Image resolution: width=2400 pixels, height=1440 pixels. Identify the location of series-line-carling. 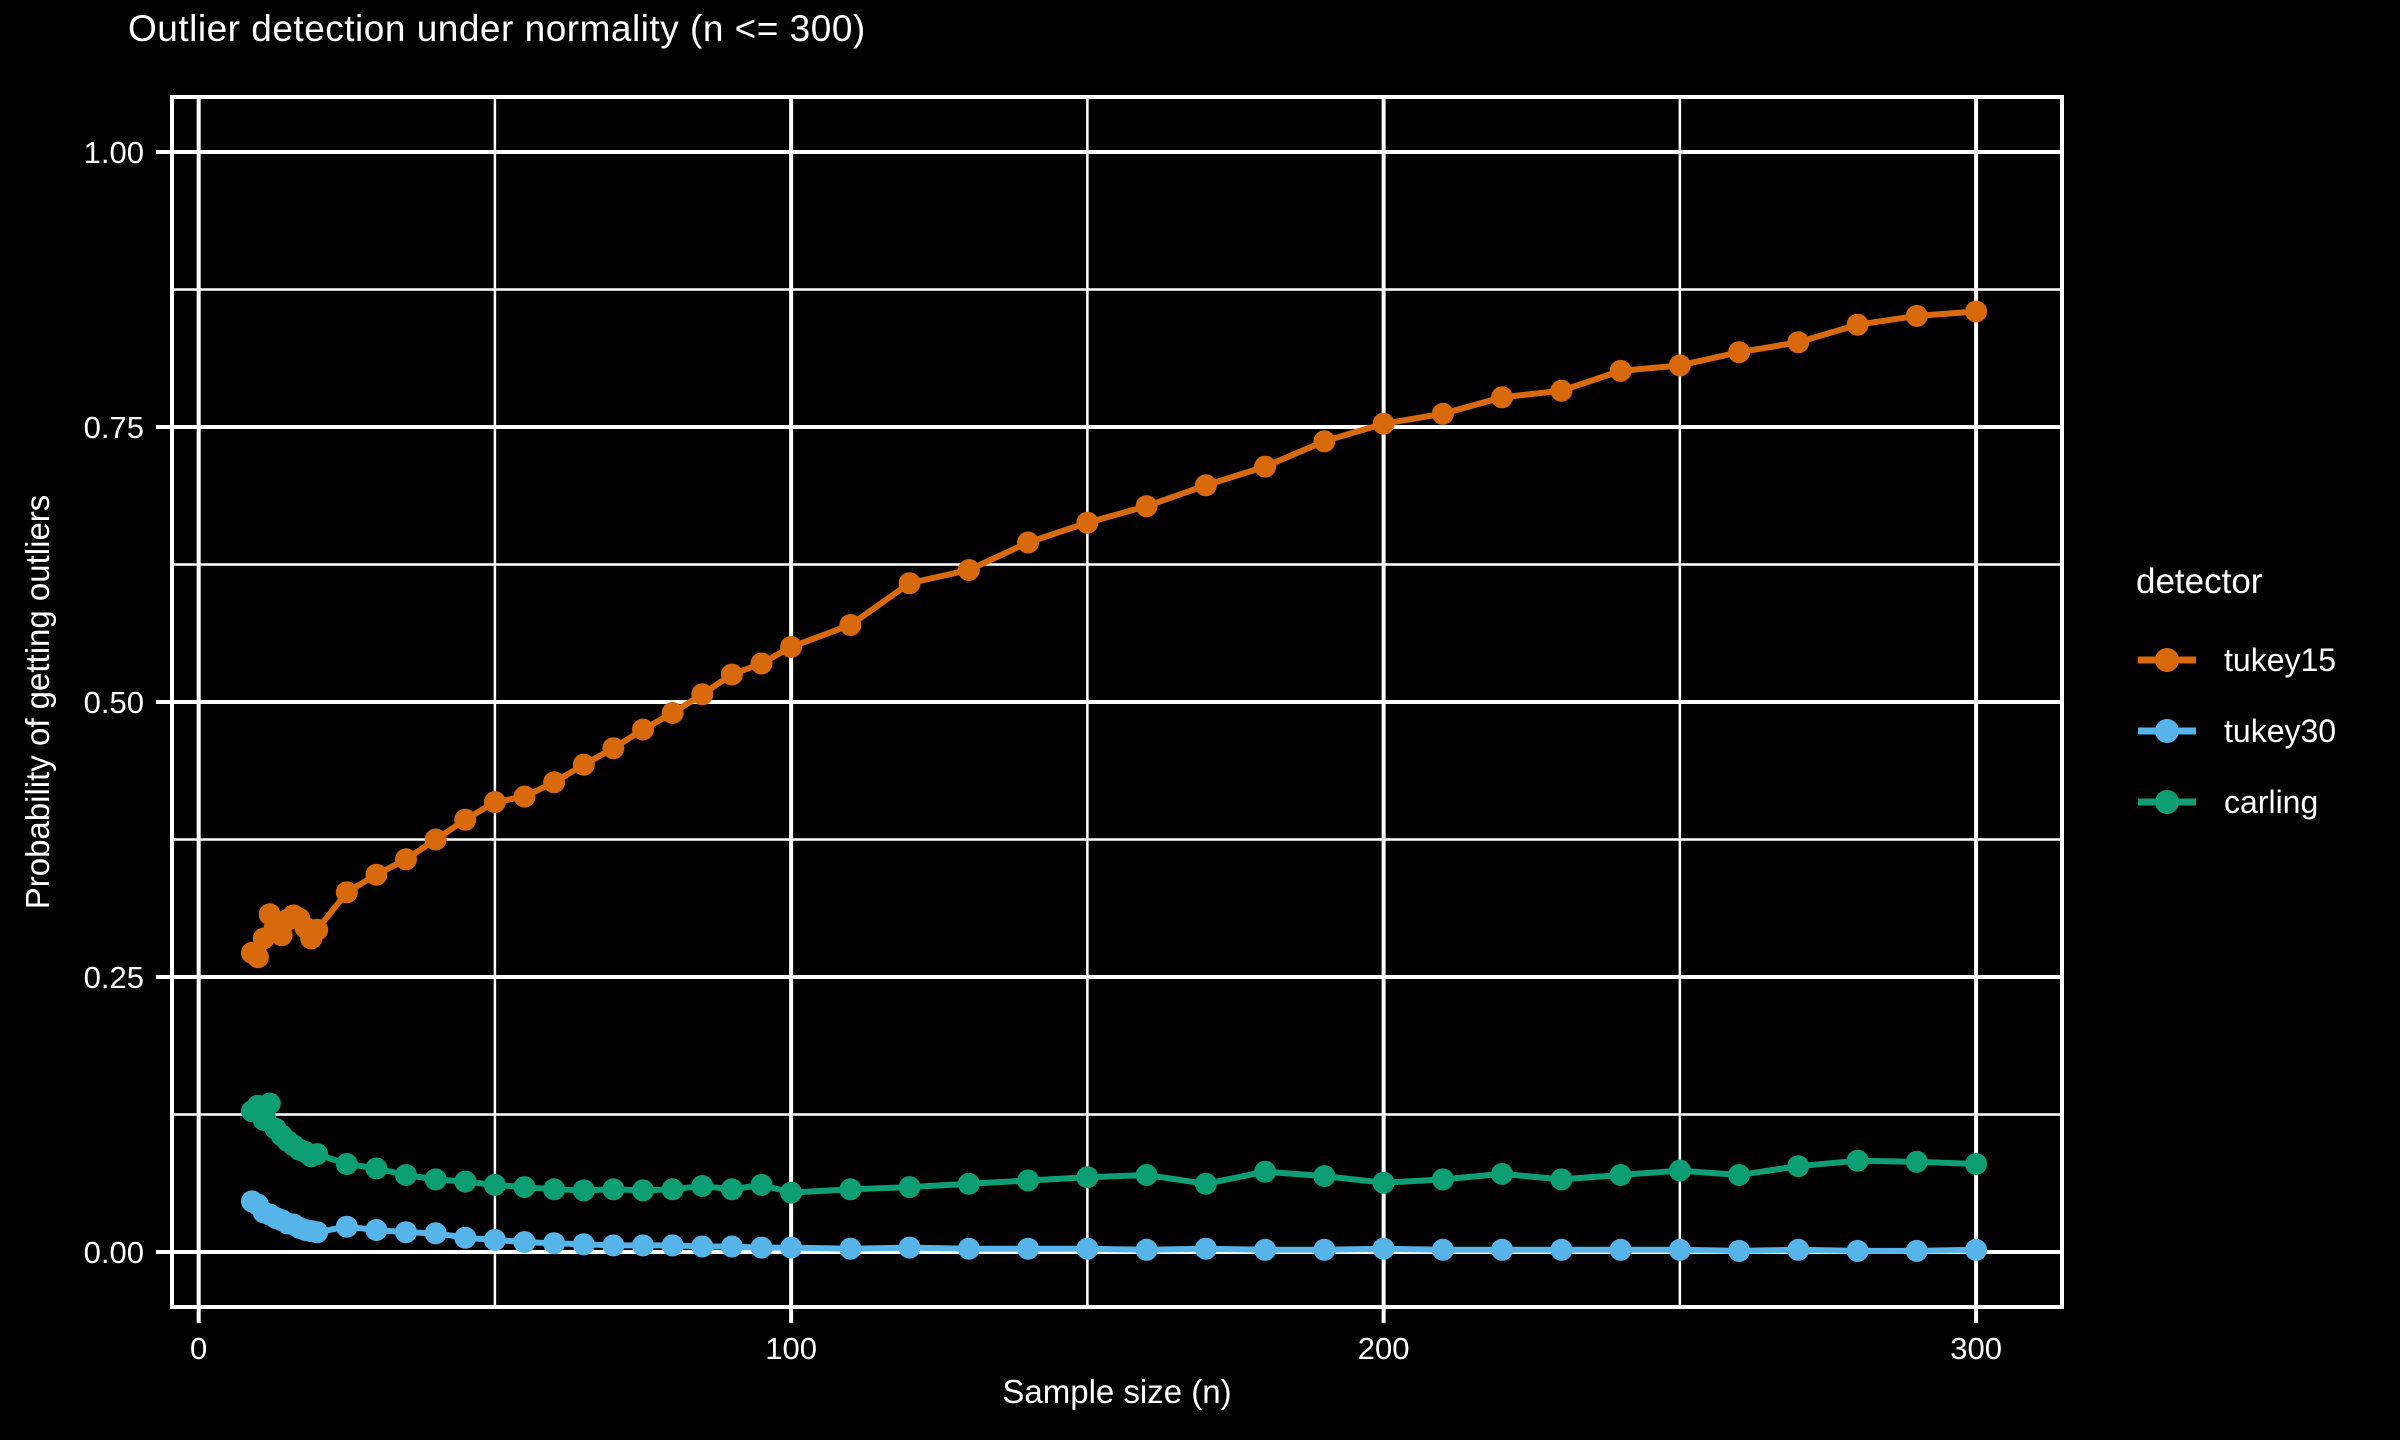
(1114, 1148).